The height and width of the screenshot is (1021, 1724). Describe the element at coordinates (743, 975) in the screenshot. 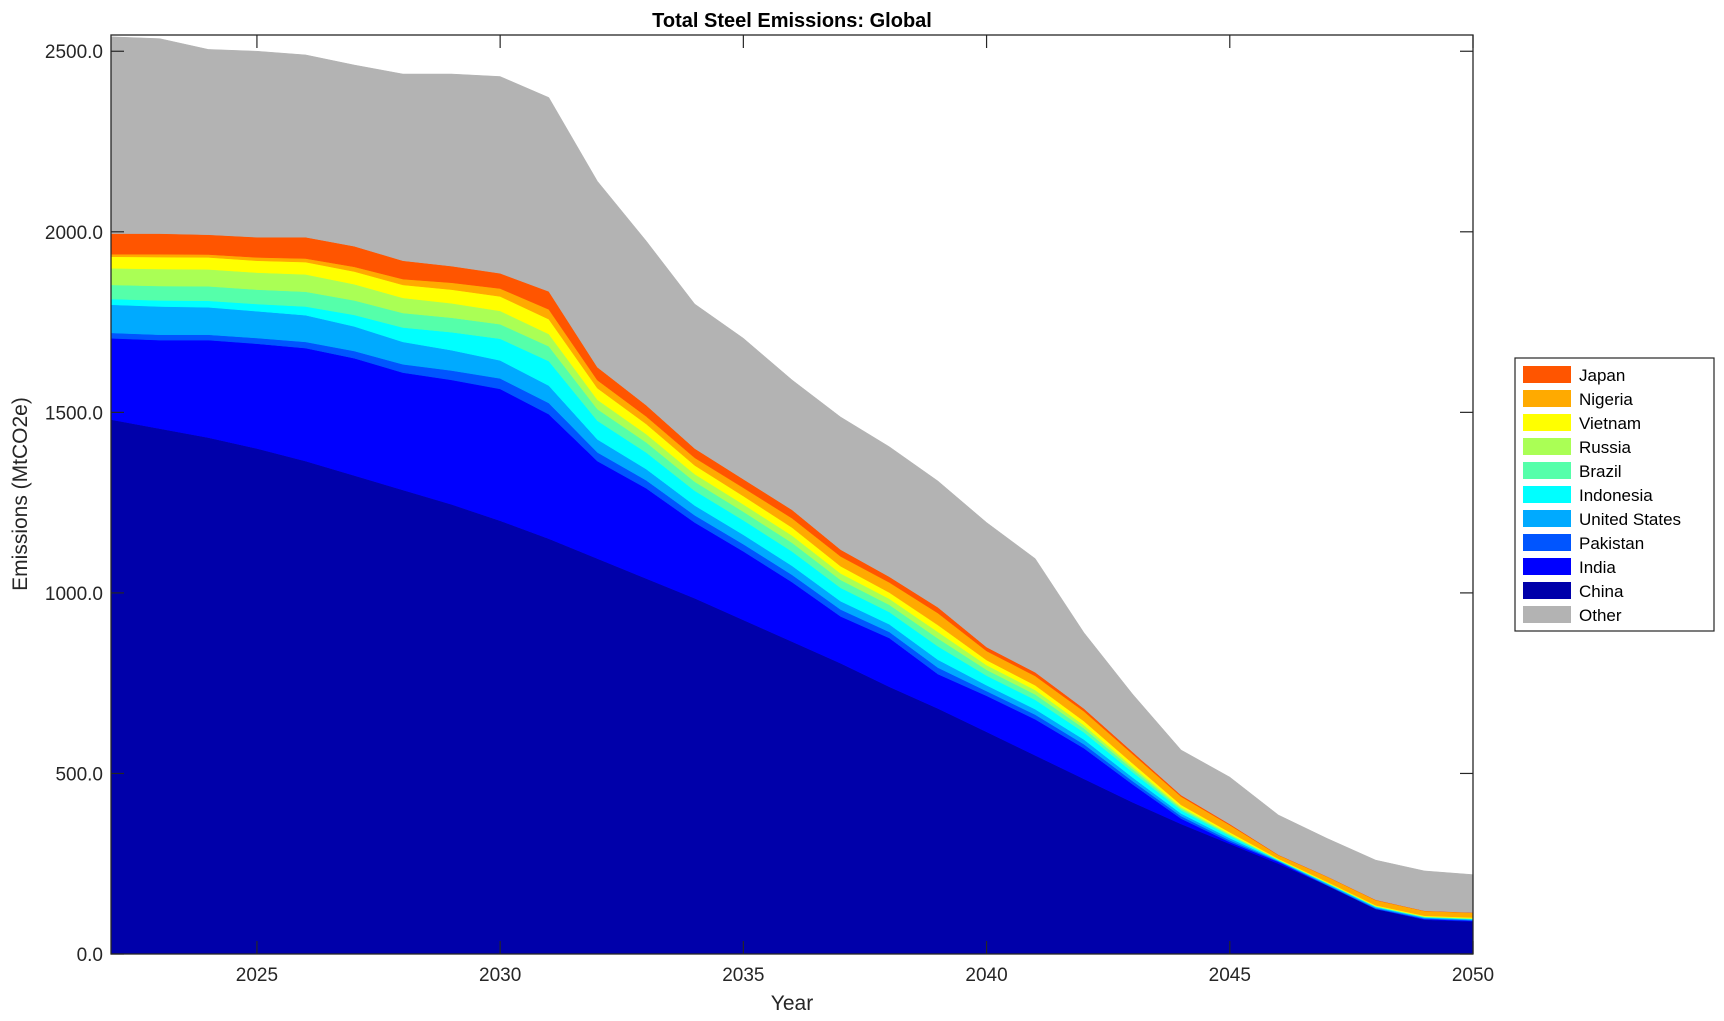

I see `x-tick-label: 2035` at that location.